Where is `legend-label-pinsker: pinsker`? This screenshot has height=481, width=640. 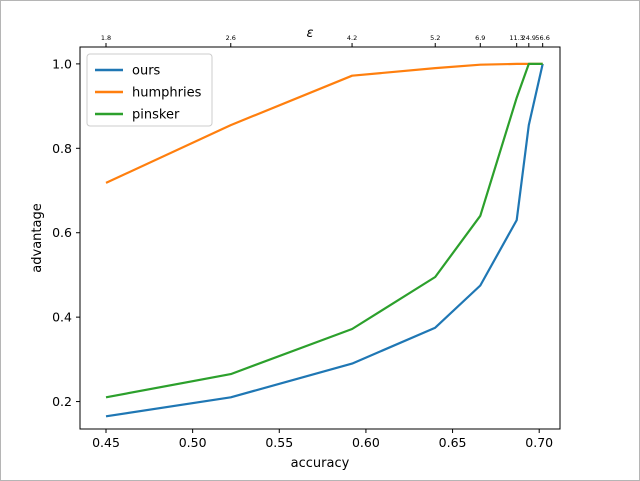
legend-label-pinsker: pinsker is located at coordinates (156, 115).